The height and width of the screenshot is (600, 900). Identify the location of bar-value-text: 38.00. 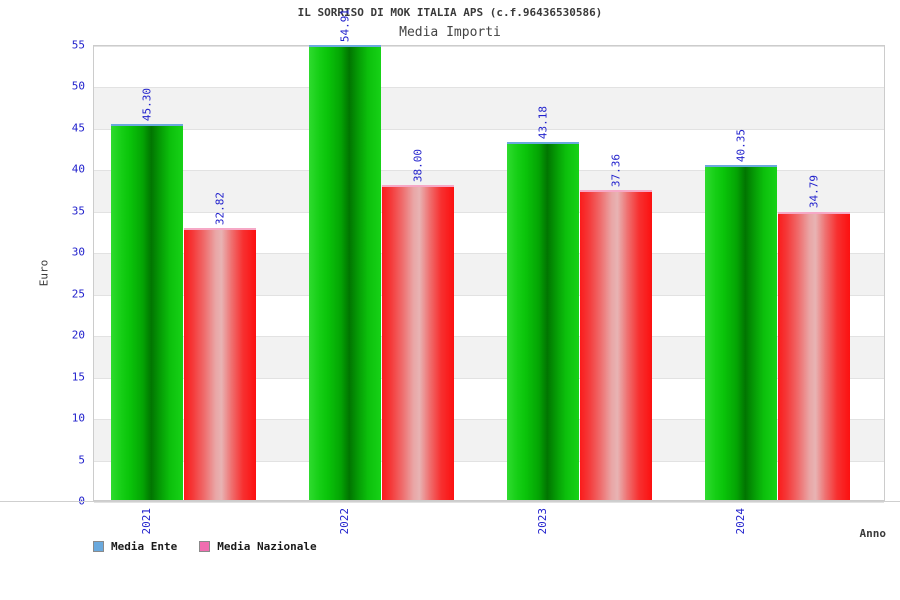
(418, 165).